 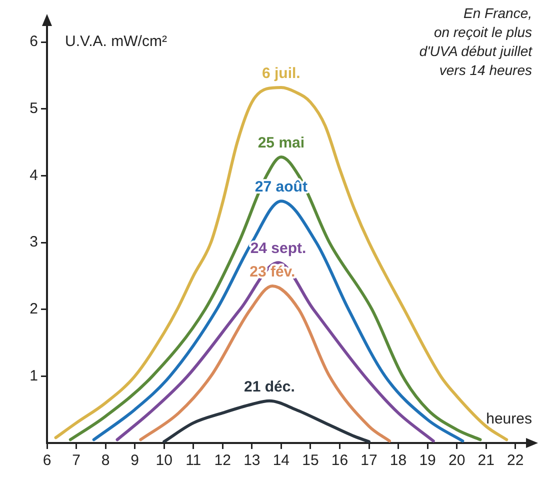 What do you see at coordinates (457, 461) in the screenshot?
I see `x-tick-label: 20` at bounding box center [457, 461].